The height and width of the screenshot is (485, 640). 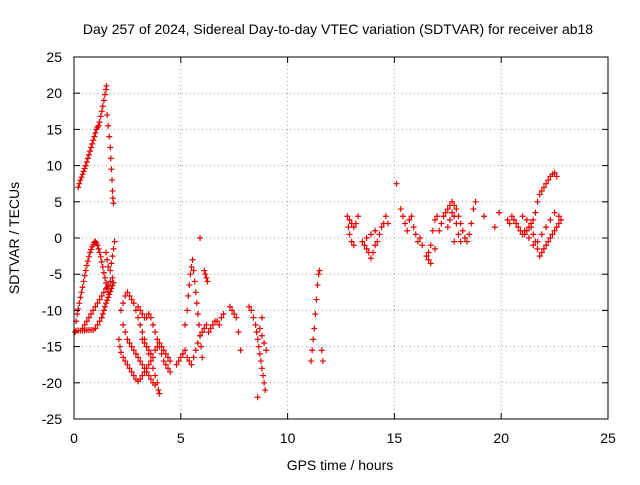 What do you see at coordinates (52, 419) in the screenshot?
I see `y-tick-label: -25` at bounding box center [52, 419].